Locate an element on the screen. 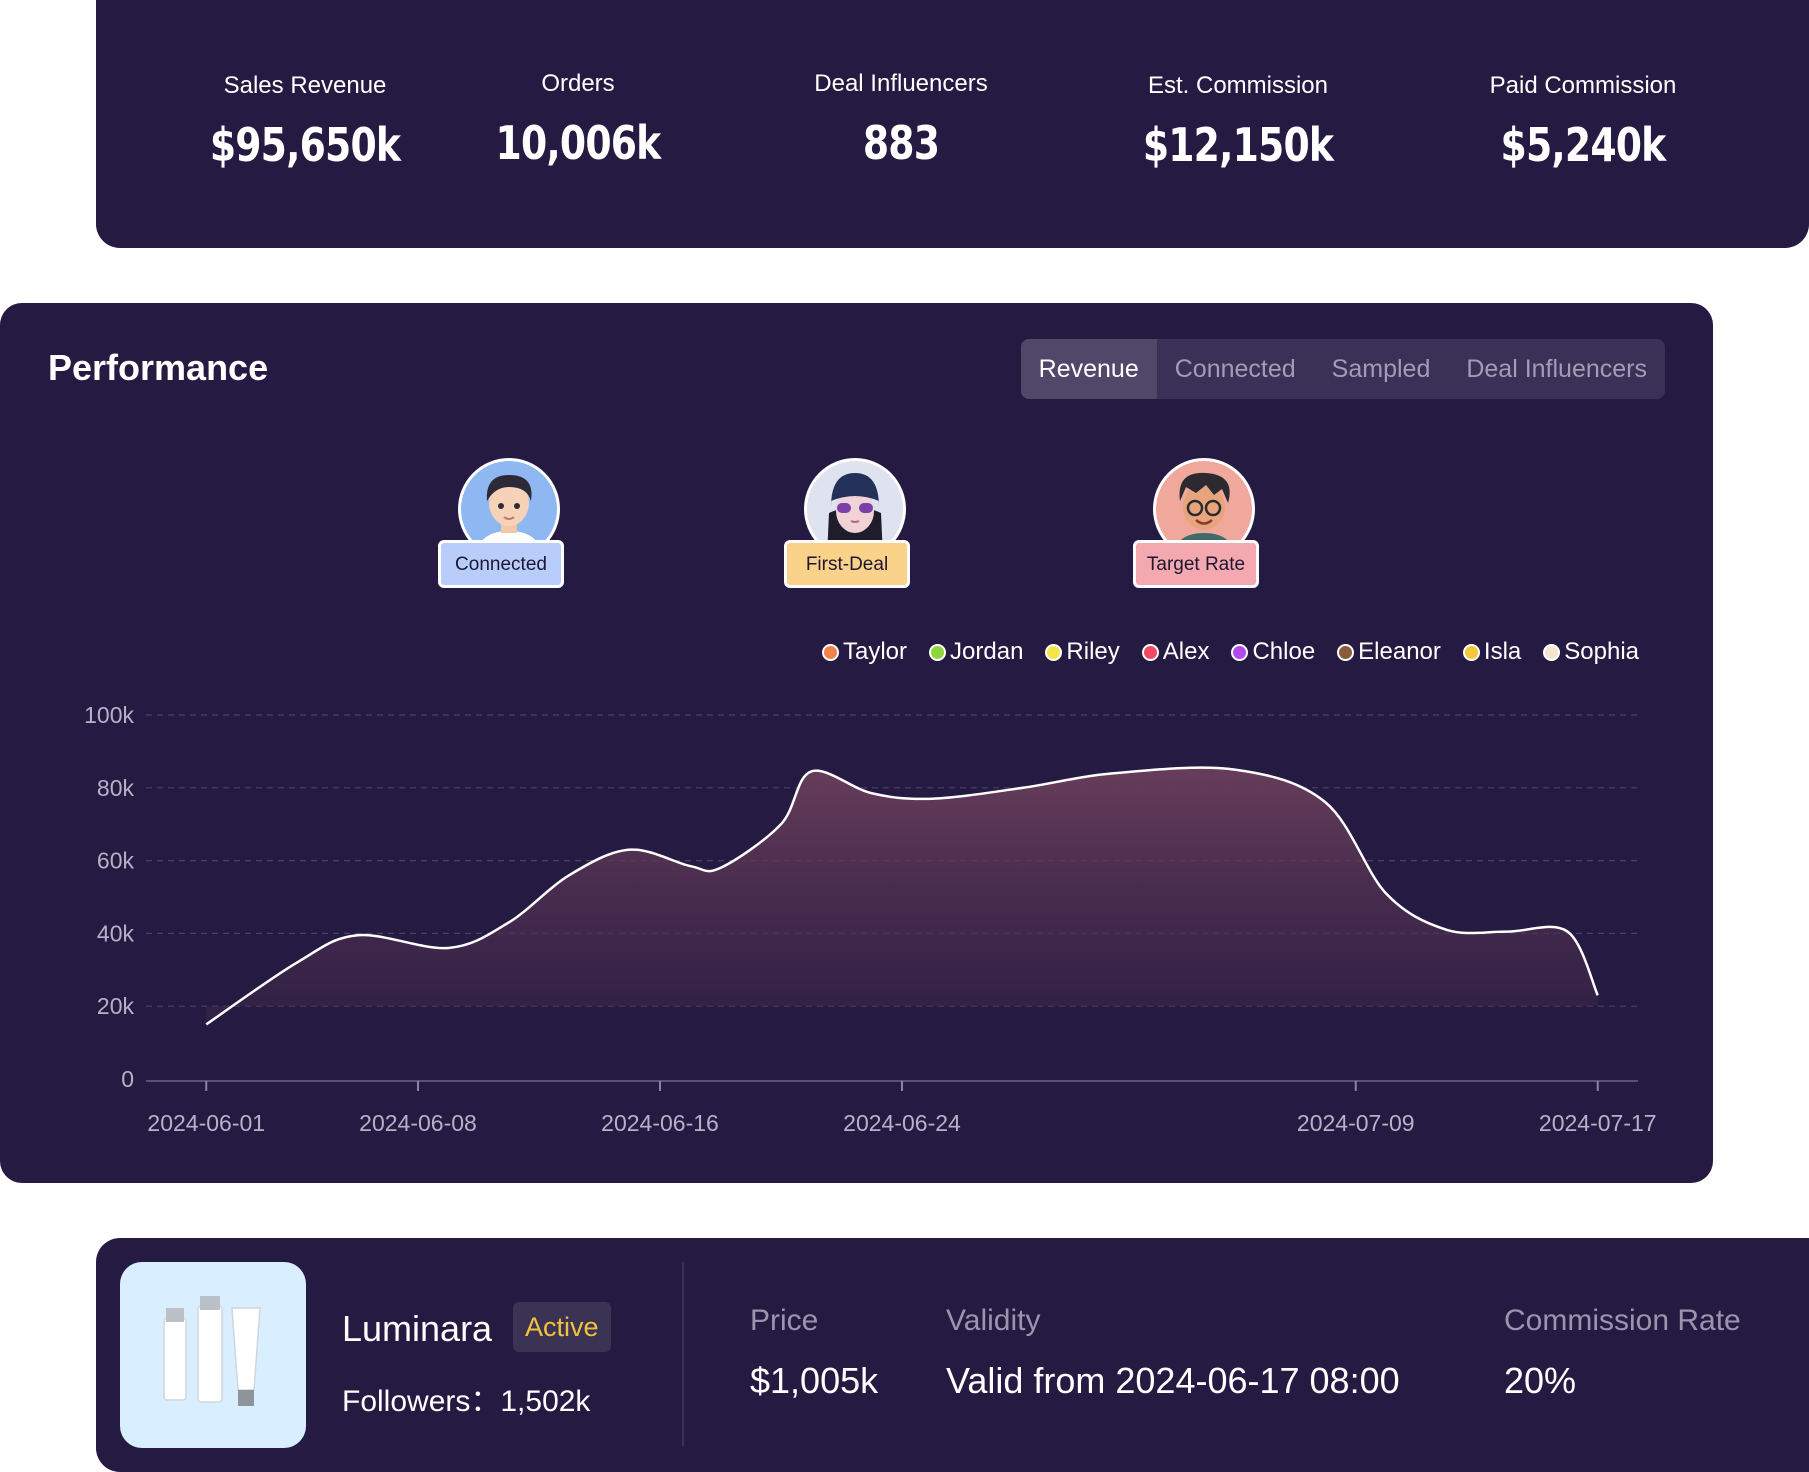 Image resolution: width=1809 pixels, height=1472 pixels. stat-deal-influencers: Deal Influencers 883 is located at coordinates (901, 120).